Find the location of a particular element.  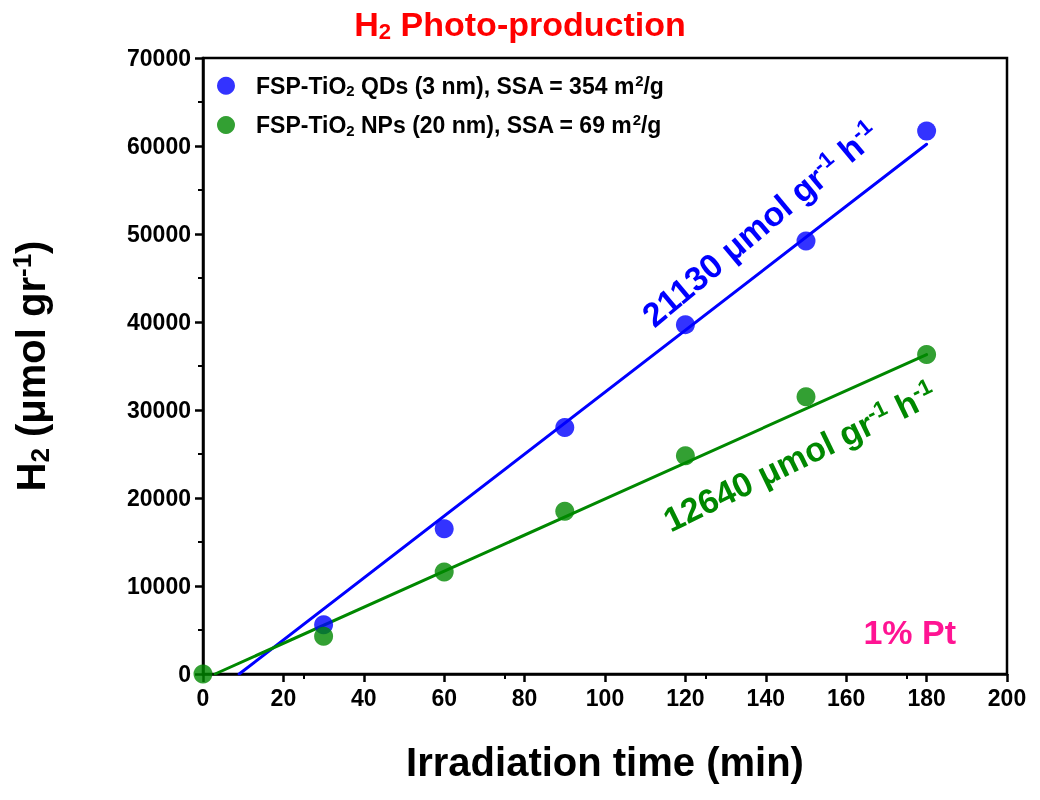

x-tick-label: 0 is located at coordinates (203, 697).